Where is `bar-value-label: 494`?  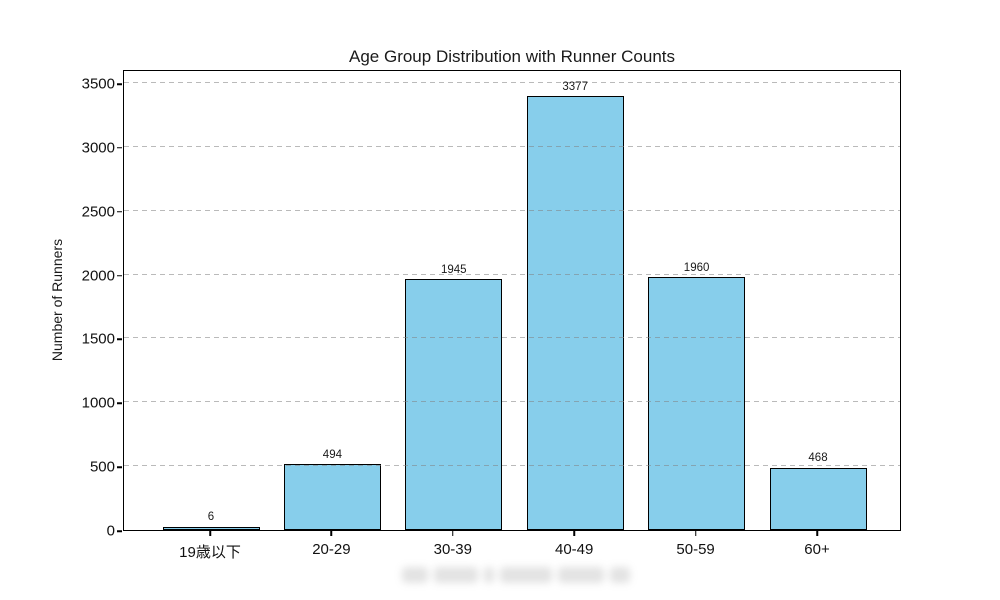
bar-value-label: 494 is located at coordinates (332, 454).